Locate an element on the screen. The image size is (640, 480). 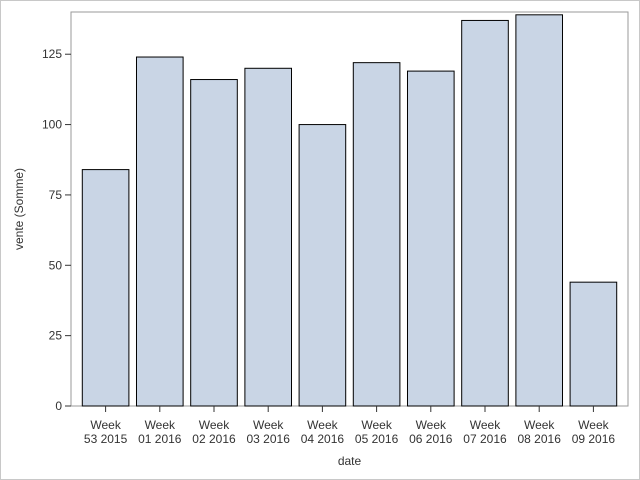
y-tick-label: 50 is located at coordinates (56, 265).